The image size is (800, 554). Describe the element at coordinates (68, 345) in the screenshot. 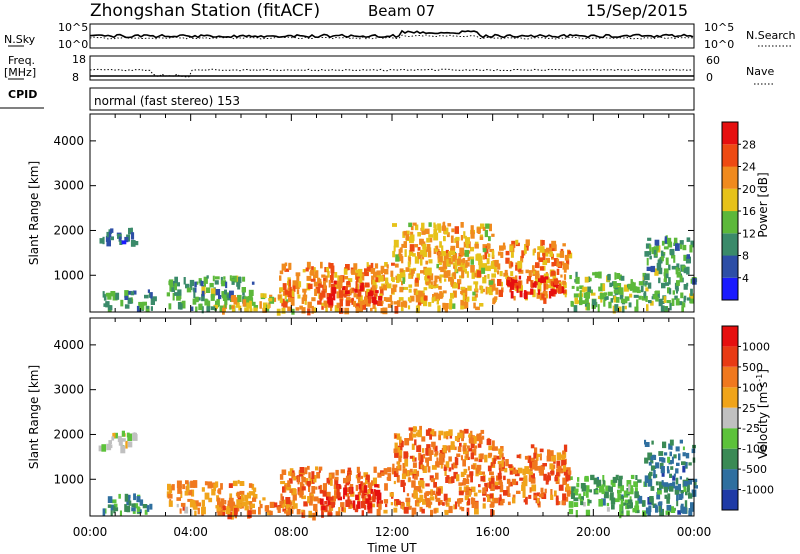

I see `velocity-ytick-label: 4000` at that location.